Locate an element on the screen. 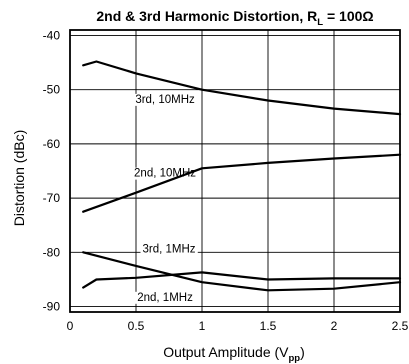 This screenshot has height=364, width=409. x-tick-label: 0.5 is located at coordinates (136, 326).